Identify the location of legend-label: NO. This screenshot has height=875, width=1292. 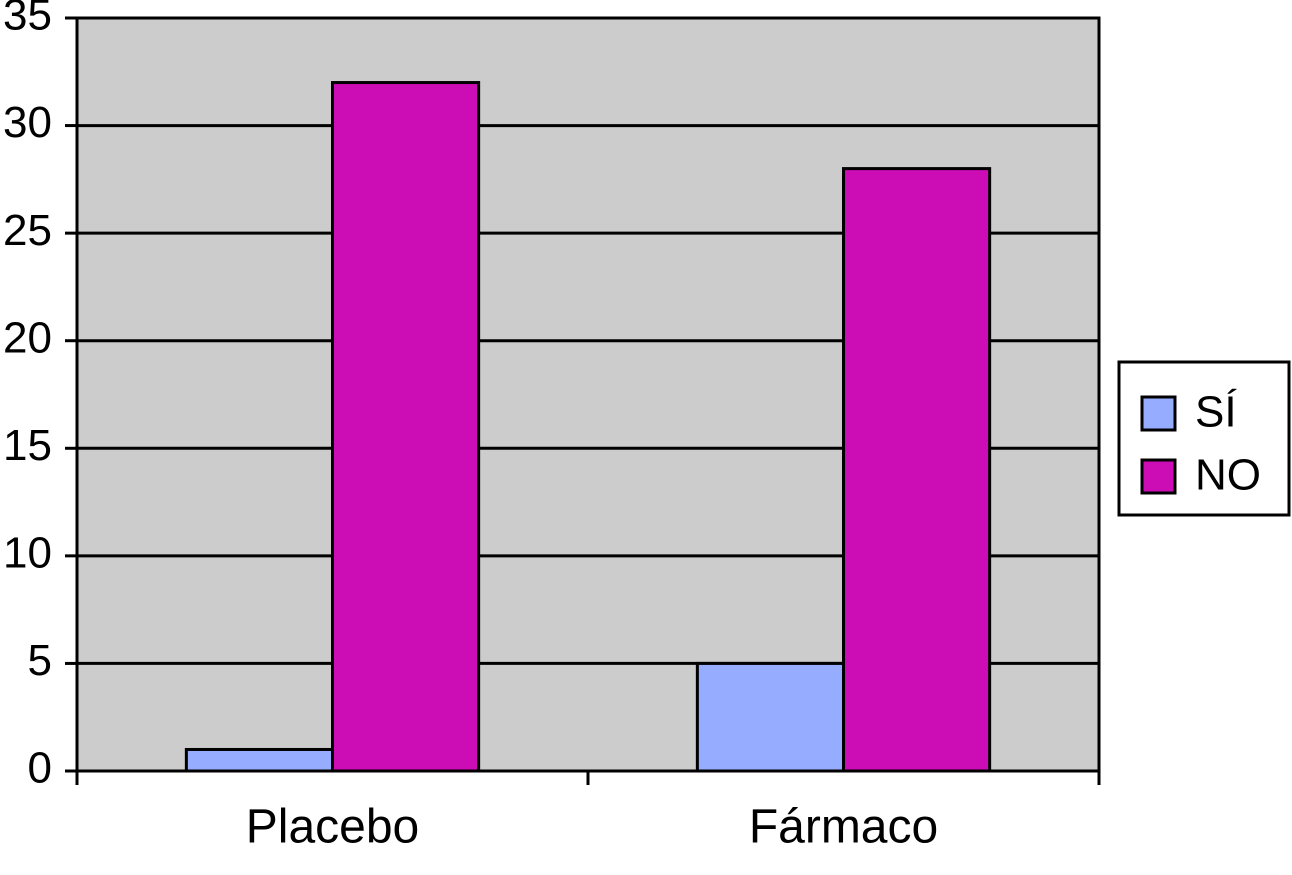
(1228, 475).